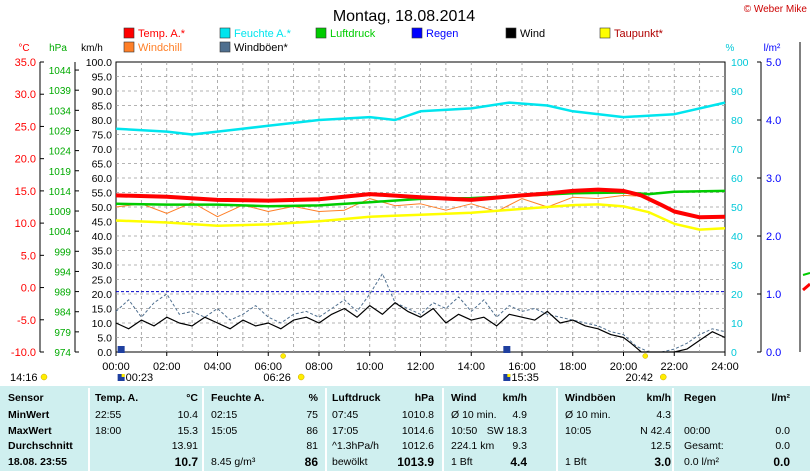  I want to click on humidity-tick-label: 90, so click(737, 92).